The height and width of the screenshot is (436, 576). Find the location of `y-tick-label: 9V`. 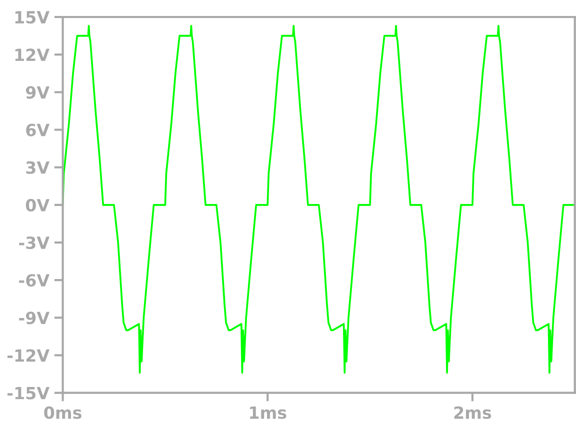

y-tick-label: 9V is located at coordinates (38, 92).